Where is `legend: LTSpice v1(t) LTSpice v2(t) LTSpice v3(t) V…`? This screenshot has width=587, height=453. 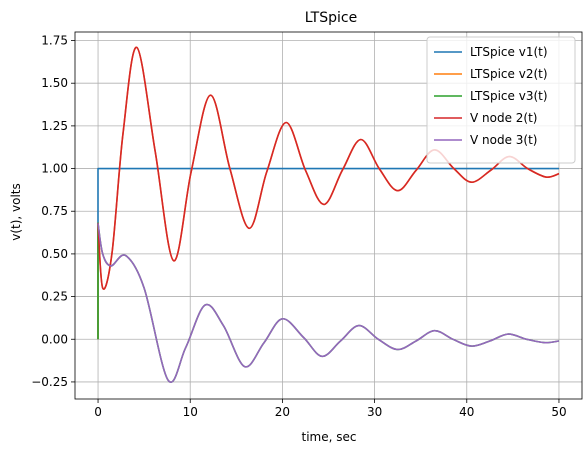 legend: LTSpice v1(t) LTSpice v2(t) LTSpice v3(t) V… is located at coordinates (501, 100).